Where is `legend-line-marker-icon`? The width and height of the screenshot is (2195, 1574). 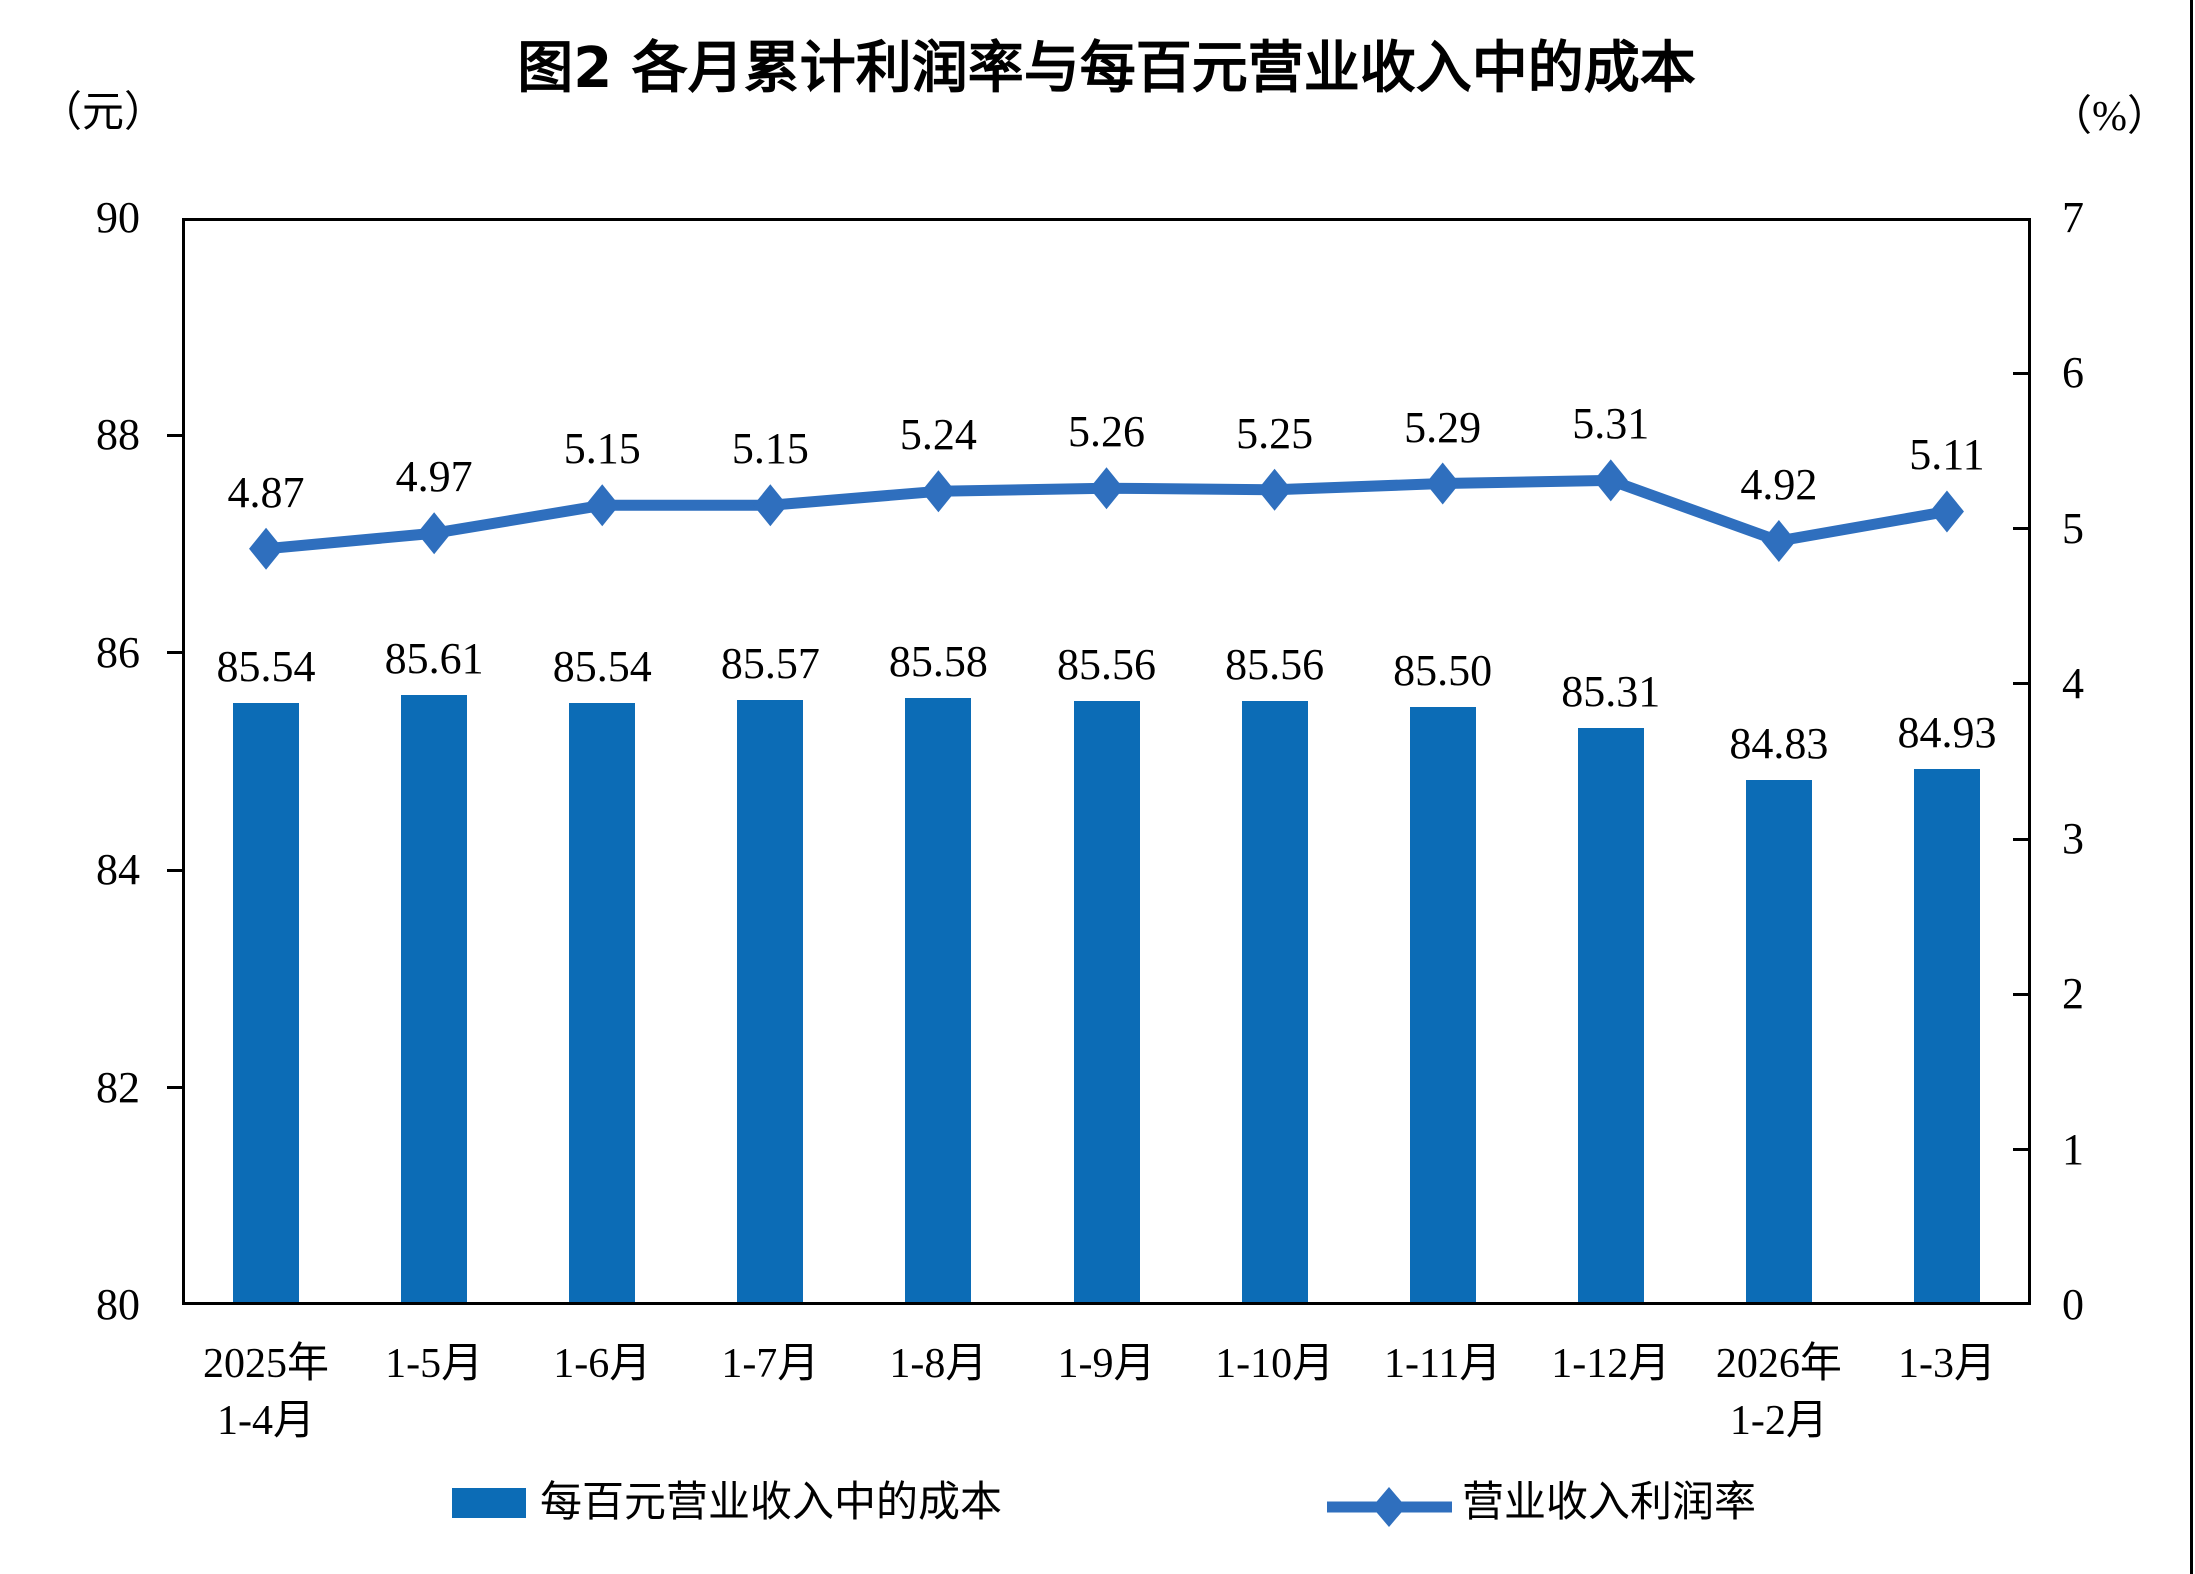 legend-line-marker-icon is located at coordinates (1389, 1507).